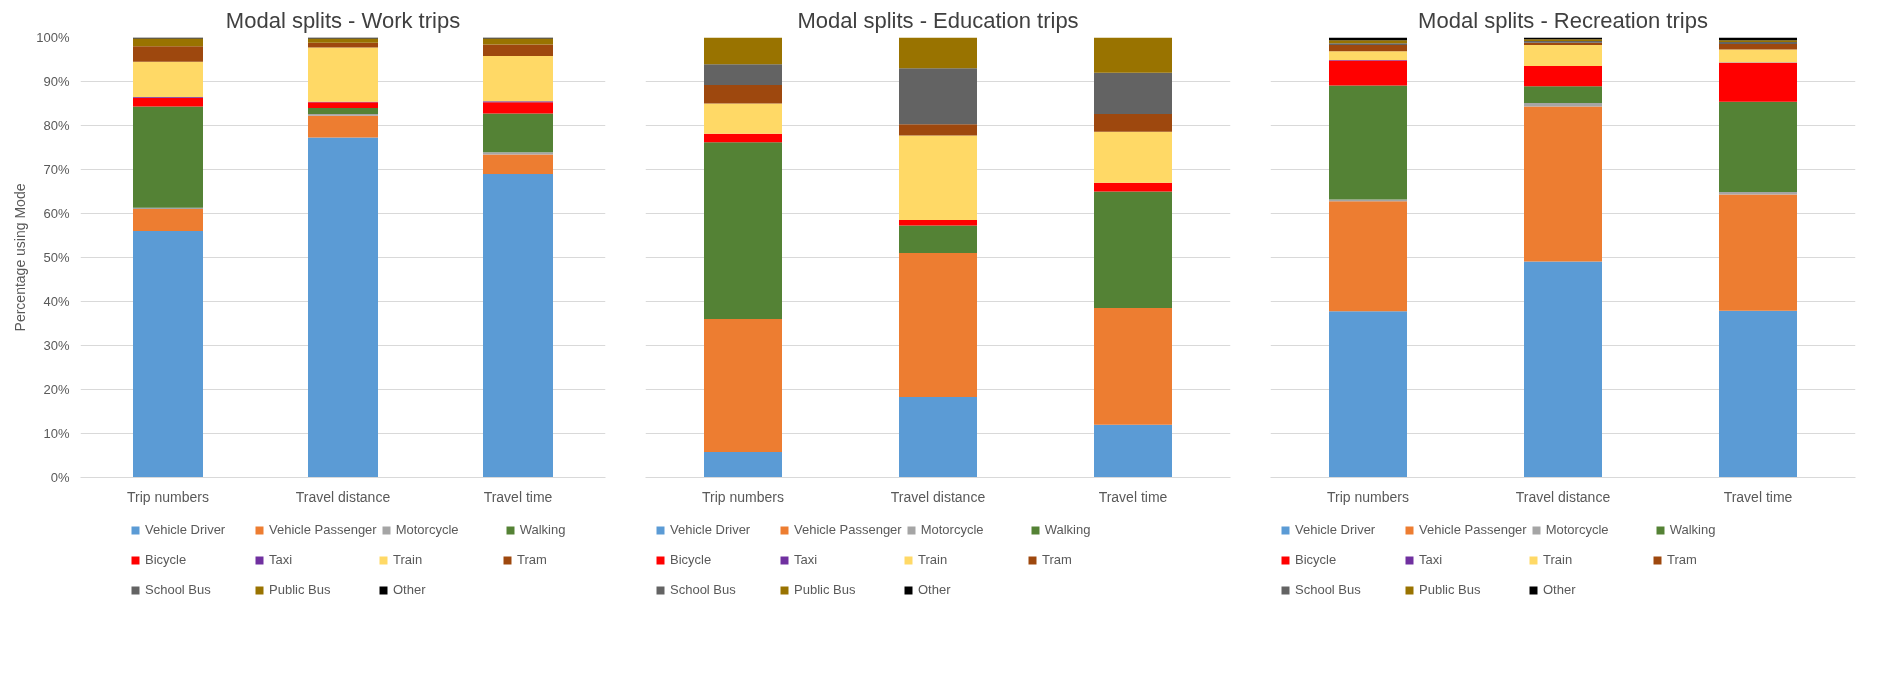  What do you see at coordinates (938, 20) in the screenshot?
I see `chart-title: Modal splits - Education trips` at bounding box center [938, 20].